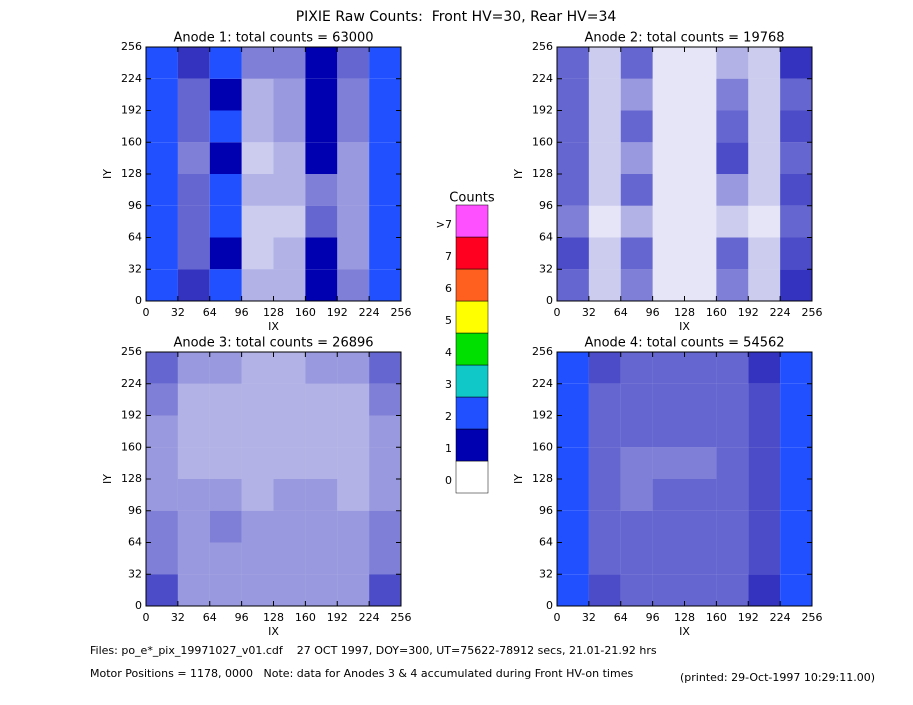 The image size is (913, 705). I want to click on y-tick-label: 64, so click(546, 542).